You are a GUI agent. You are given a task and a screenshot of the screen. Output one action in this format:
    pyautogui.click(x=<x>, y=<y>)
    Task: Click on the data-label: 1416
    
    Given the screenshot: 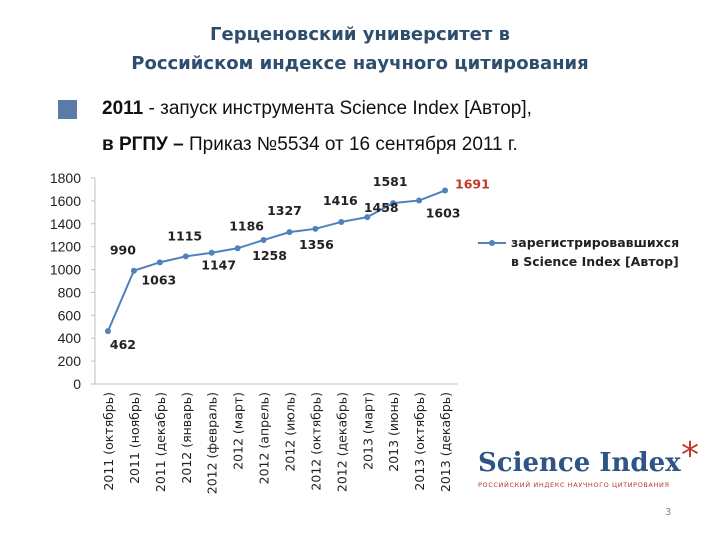 What is the action you would take?
    pyautogui.click(x=340, y=200)
    